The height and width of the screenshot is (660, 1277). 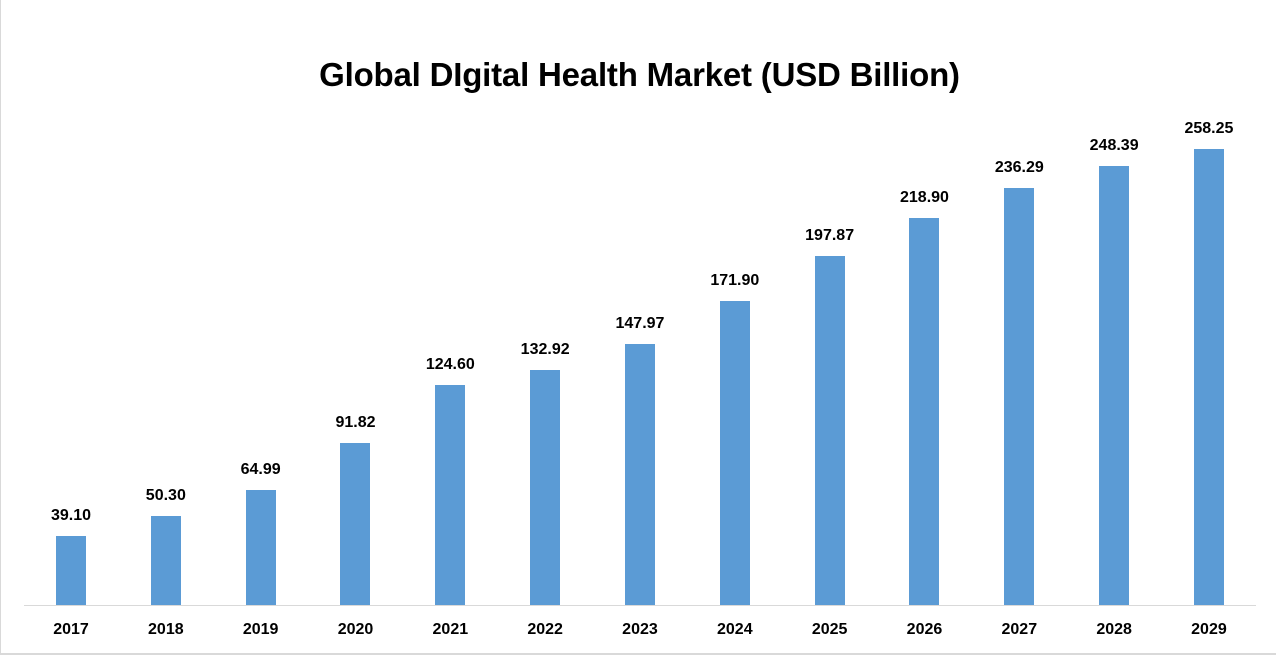 I want to click on x-tick-label-2017: 2017, so click(x=71, y=629).